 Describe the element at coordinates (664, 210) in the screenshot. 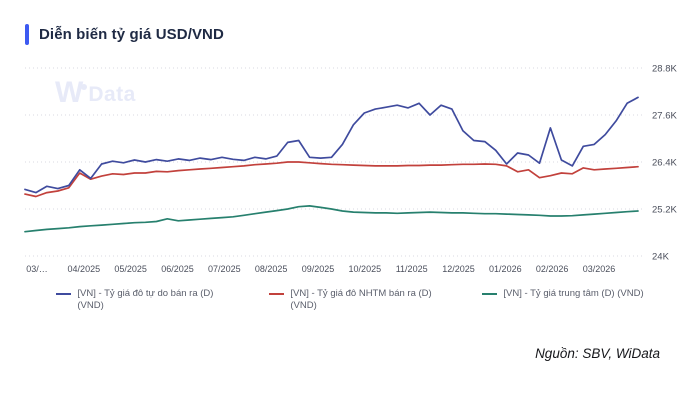

I see `y-tick-label: 25.2K` at that location.